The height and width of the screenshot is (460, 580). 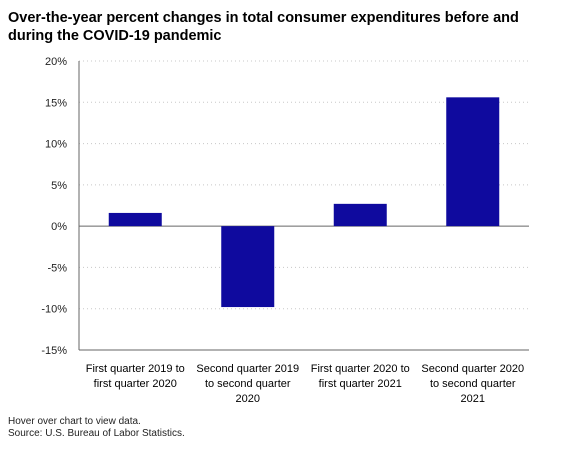 What do you see at coordinates (57, 268) in the screenshot?
I see `y-tick-label: -5%` at bounding box center [57, 268].